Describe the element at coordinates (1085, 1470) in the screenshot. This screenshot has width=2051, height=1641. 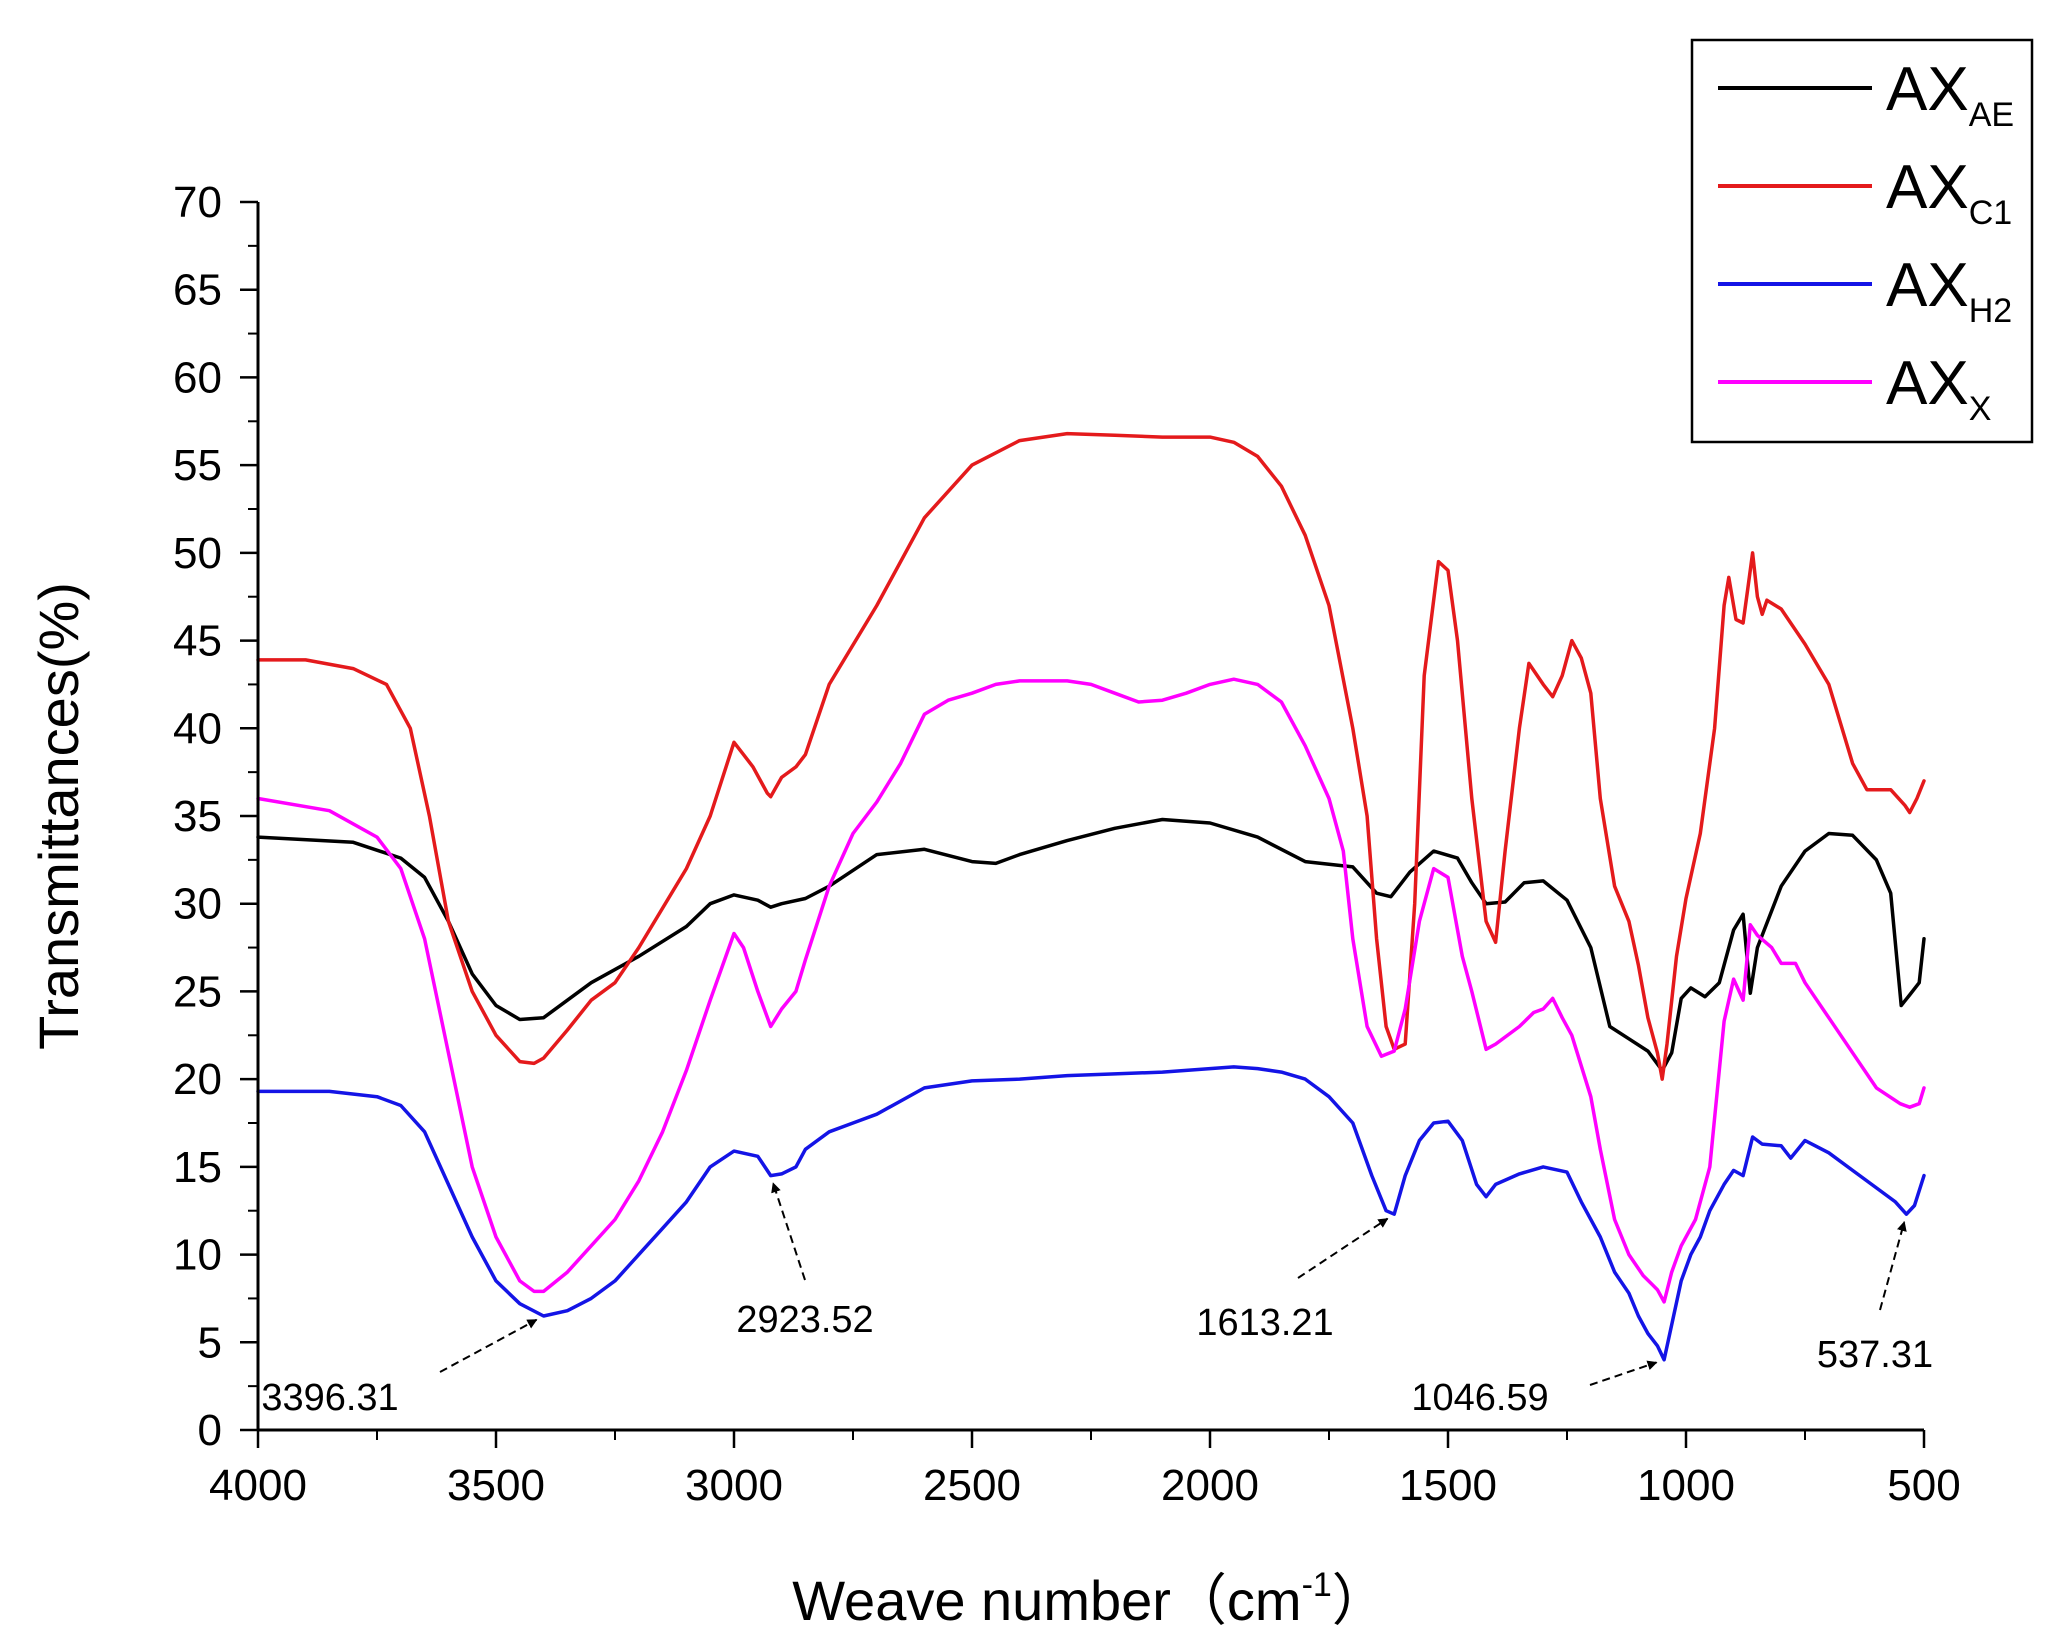
I see `x-axis-ticks: 4000 3500 3000 2500 2000 1500 1000 500` at that location.